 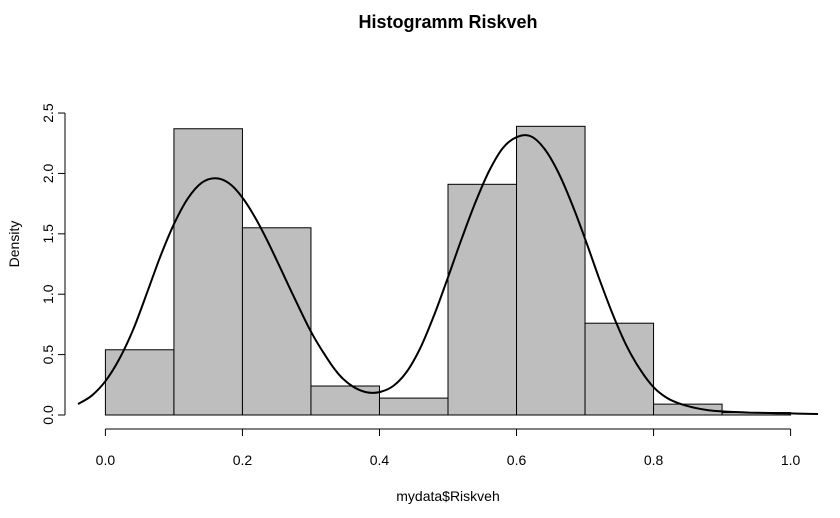 I want to click on y-axis: 0.0 0.5 1.0 1.5 2.0 2.5, so click(x=53, y=264).